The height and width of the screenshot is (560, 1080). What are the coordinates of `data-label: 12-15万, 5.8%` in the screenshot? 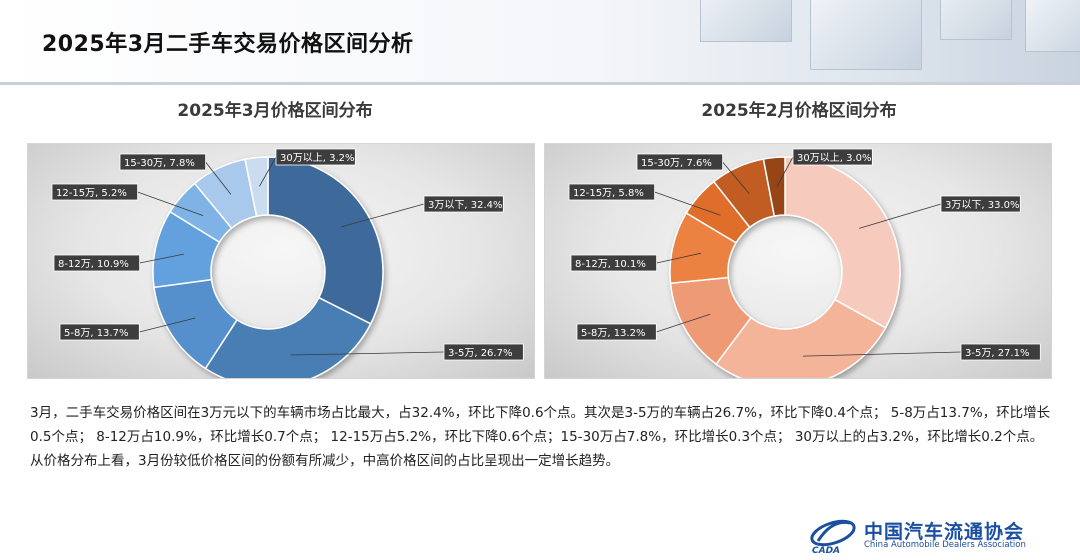 It's located at (608, 193).